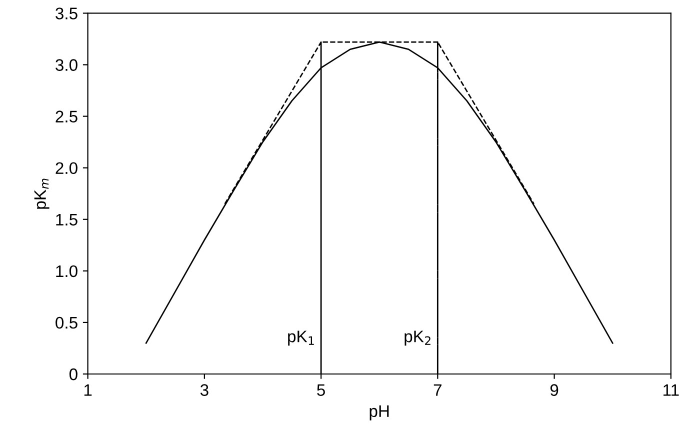 The height and width of the screenshot is (440, 686). Describe the element at coordinates (417, 338) in the screenshot. I see `annotation: pK$_{2}$` at that location.